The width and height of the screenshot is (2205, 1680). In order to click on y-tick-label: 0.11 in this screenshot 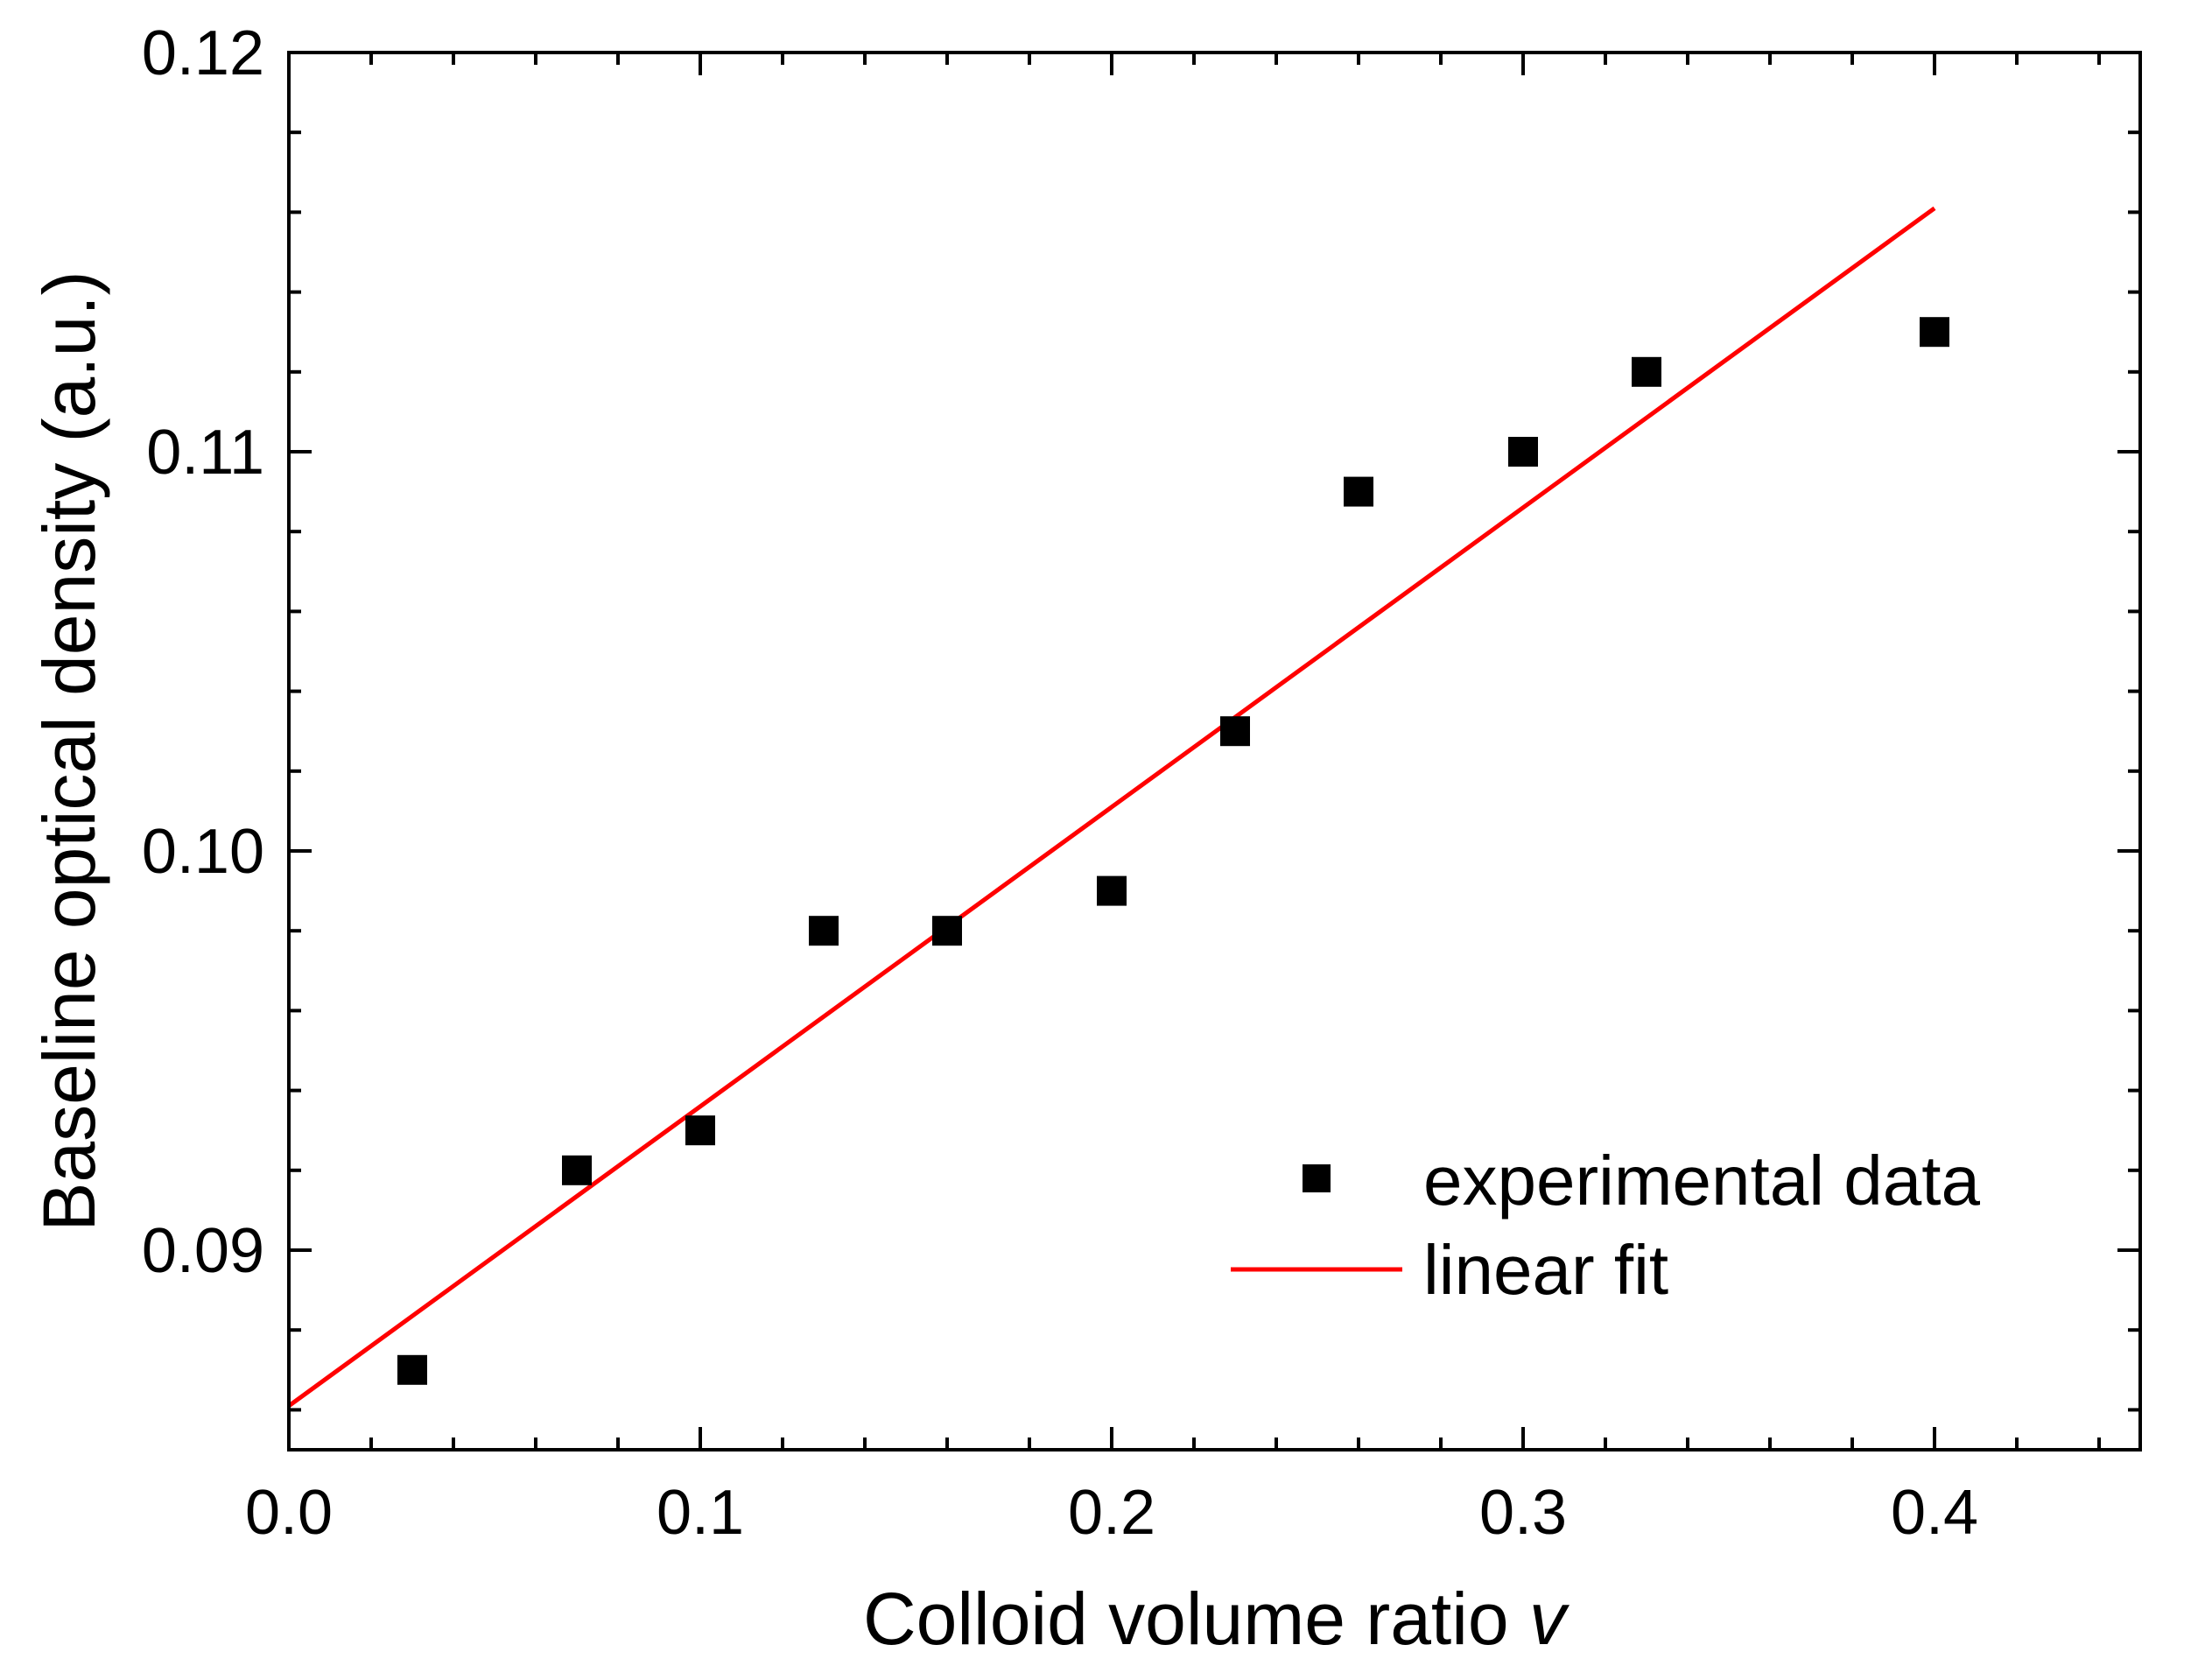, I will do `click(205, 453)`.